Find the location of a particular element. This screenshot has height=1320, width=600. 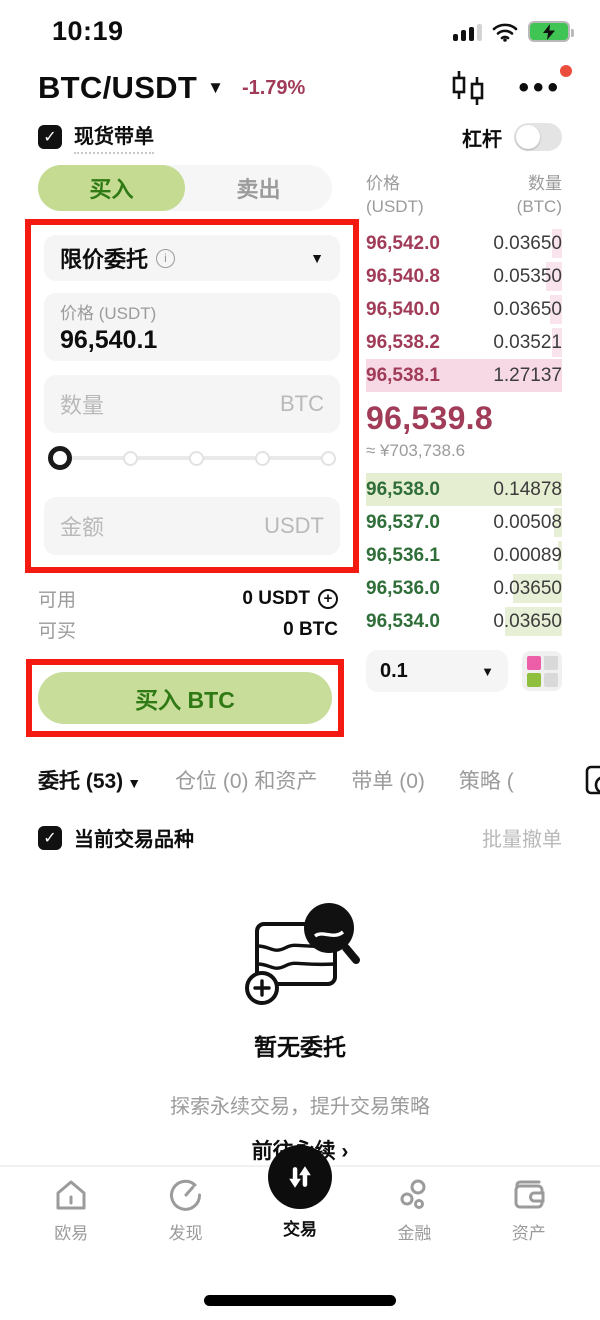

price-input: 价格 (USDT) 96,540.1 is located at coordinates (192, 327).